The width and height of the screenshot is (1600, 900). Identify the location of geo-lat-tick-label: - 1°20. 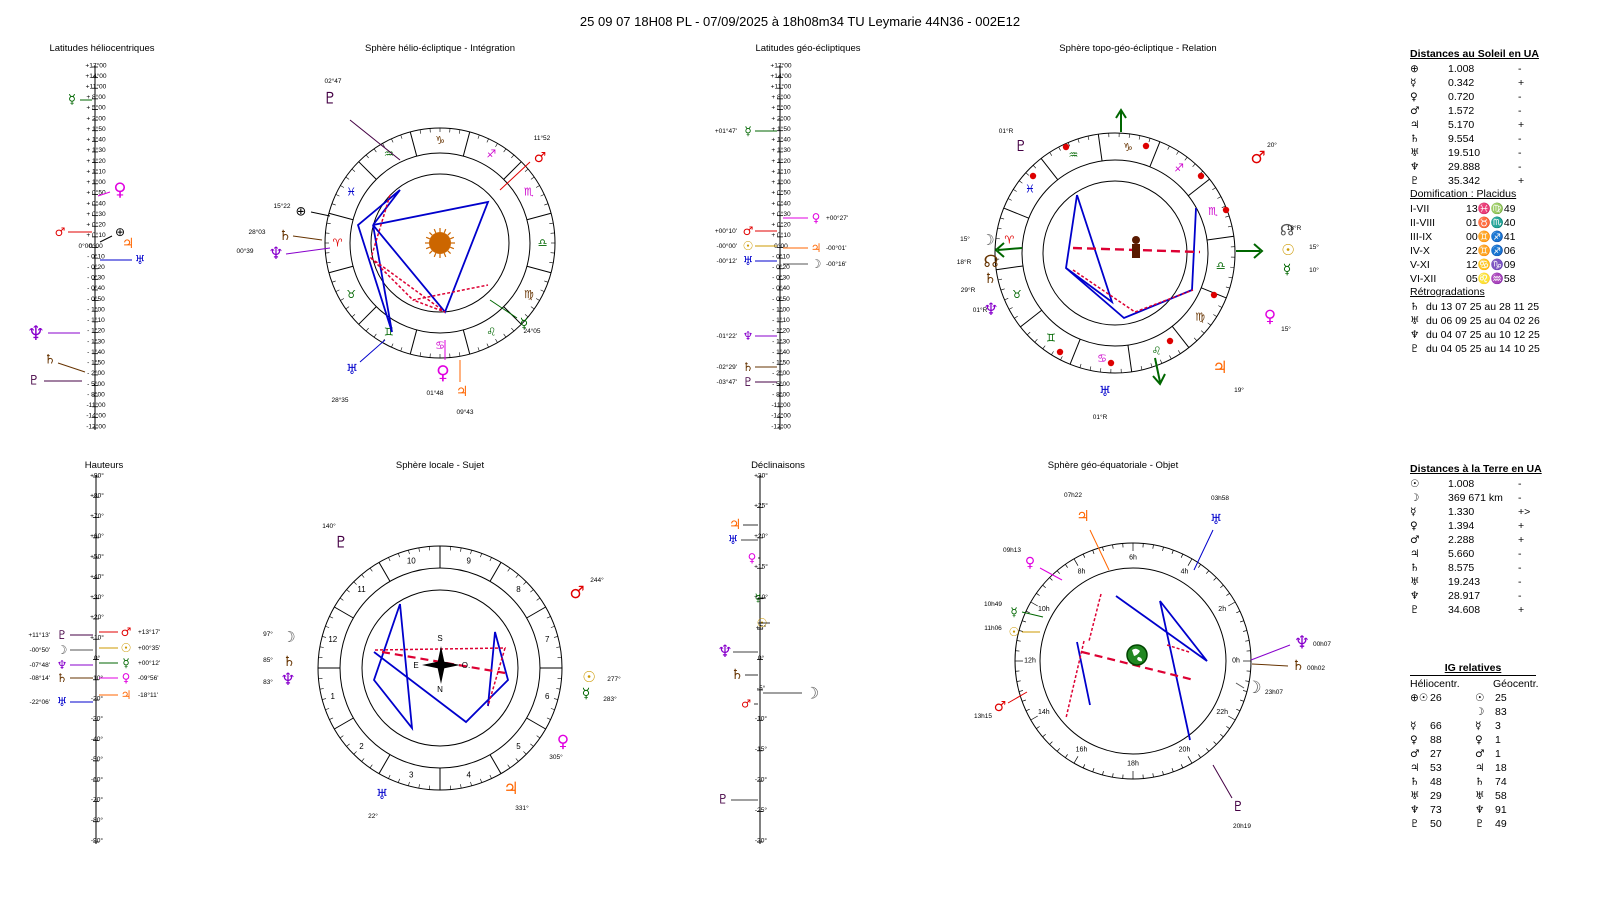
(781, 331).